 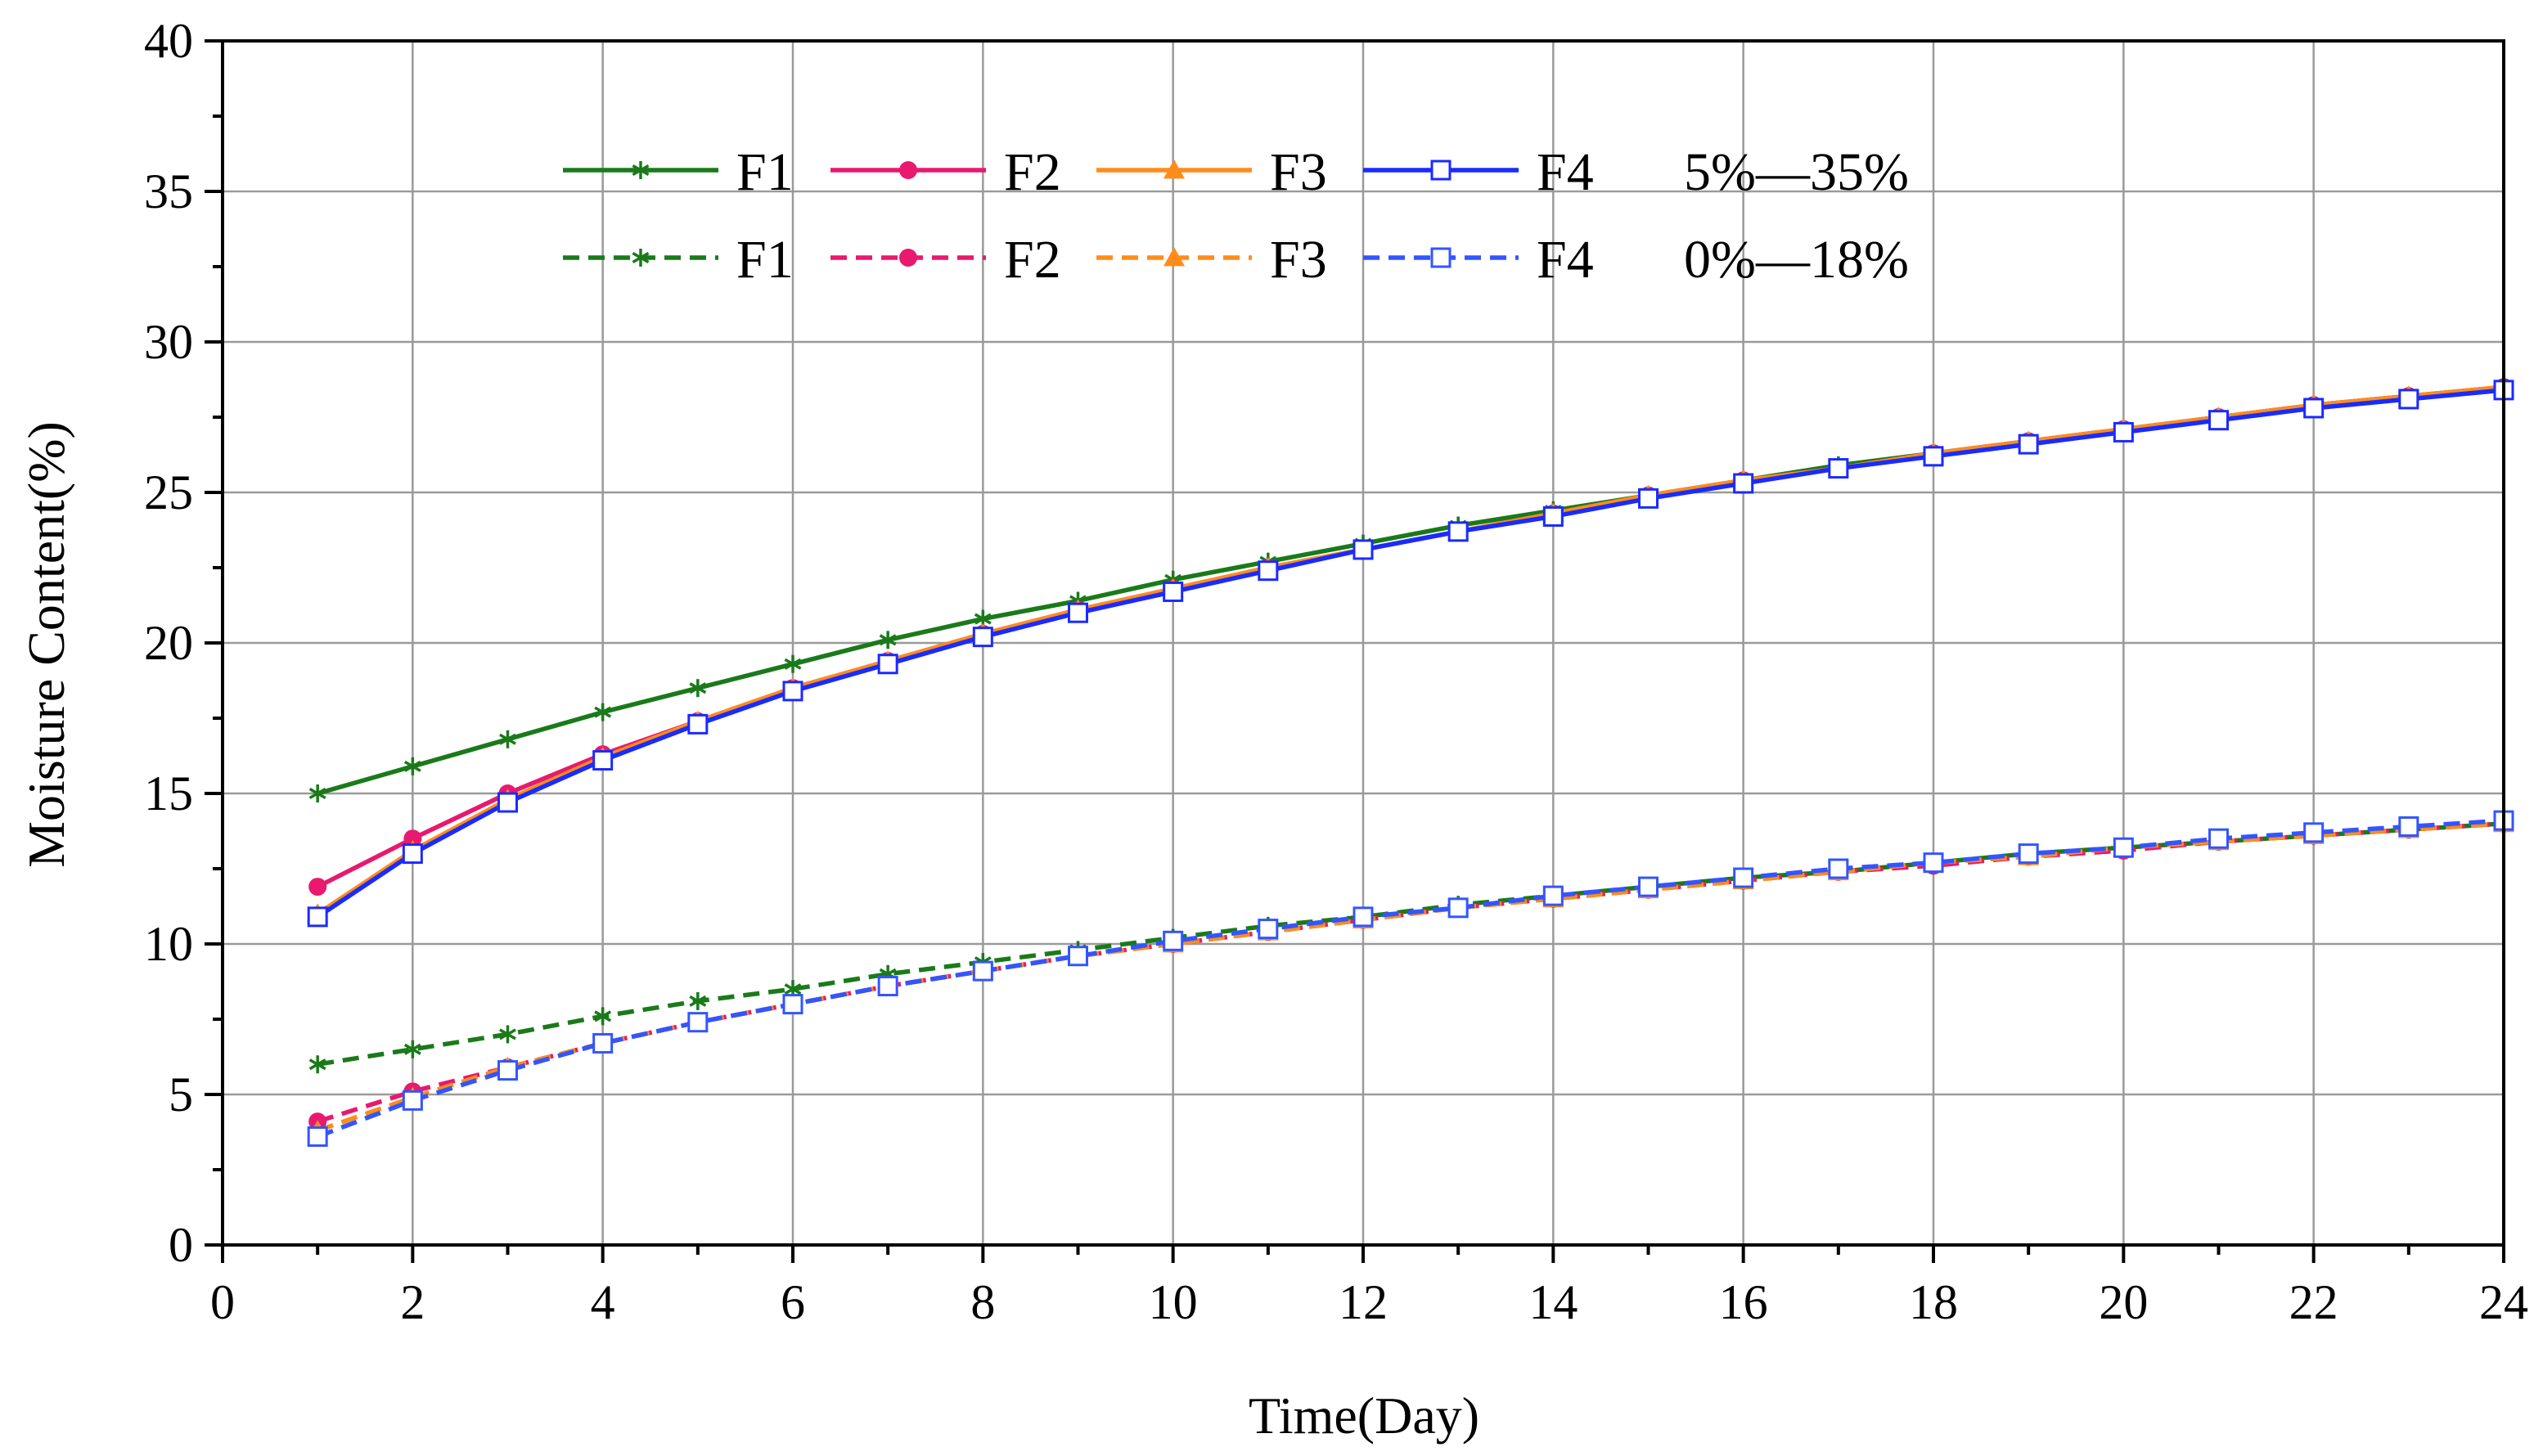 What do you see at coordinates (1796, 172) in the screenshot?
I see `legend-group-label: 5%—35%` at bounding box center [1796, 172].